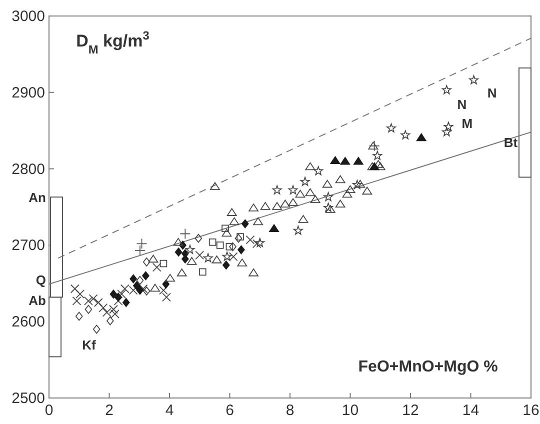 The height and width of the screenshot is (424, 540). What do you see at coordinates (37, 198) in the screenshot?
I see `text: An` at bounding box center [37, 198].